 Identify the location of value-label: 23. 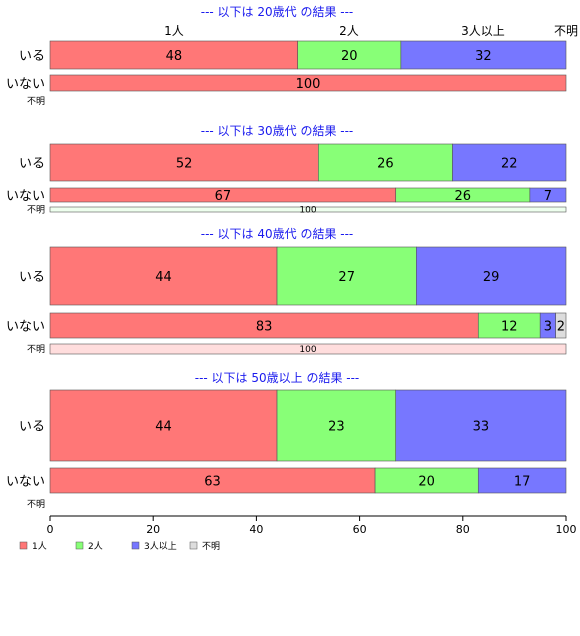
(336, 427).